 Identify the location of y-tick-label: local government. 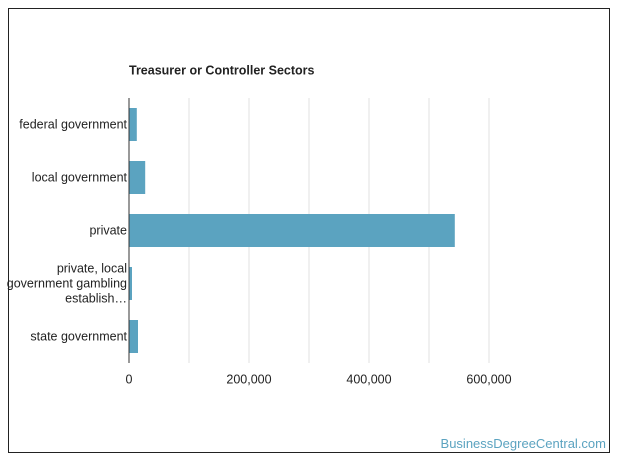
(79, 177).